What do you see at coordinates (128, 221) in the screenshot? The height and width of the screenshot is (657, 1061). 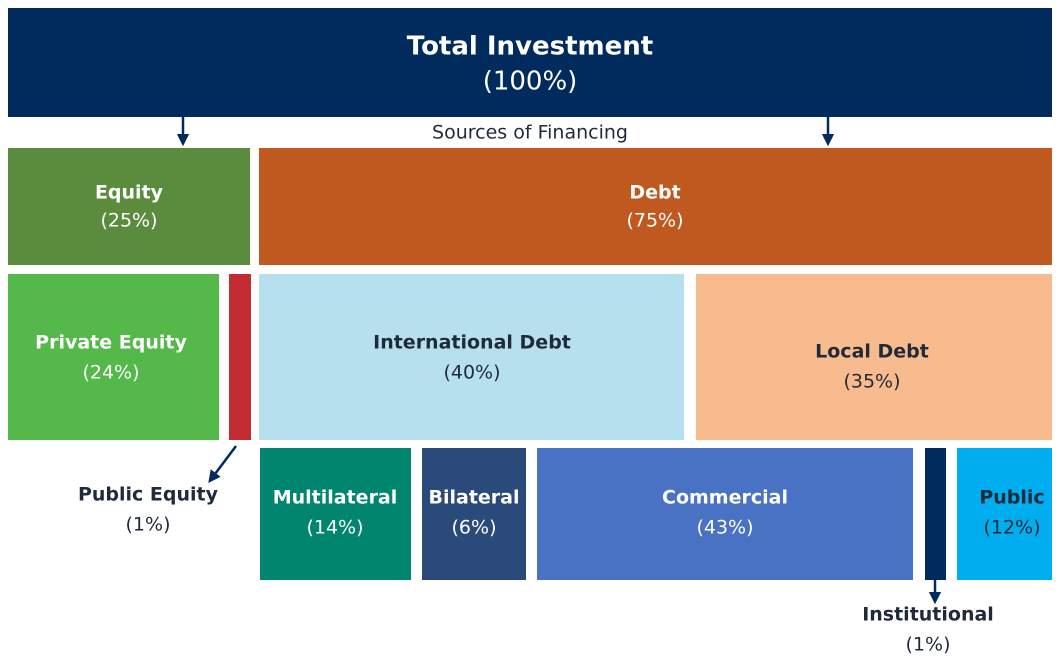 I see `node-share: (25%)` at bounding box center [128, 221].